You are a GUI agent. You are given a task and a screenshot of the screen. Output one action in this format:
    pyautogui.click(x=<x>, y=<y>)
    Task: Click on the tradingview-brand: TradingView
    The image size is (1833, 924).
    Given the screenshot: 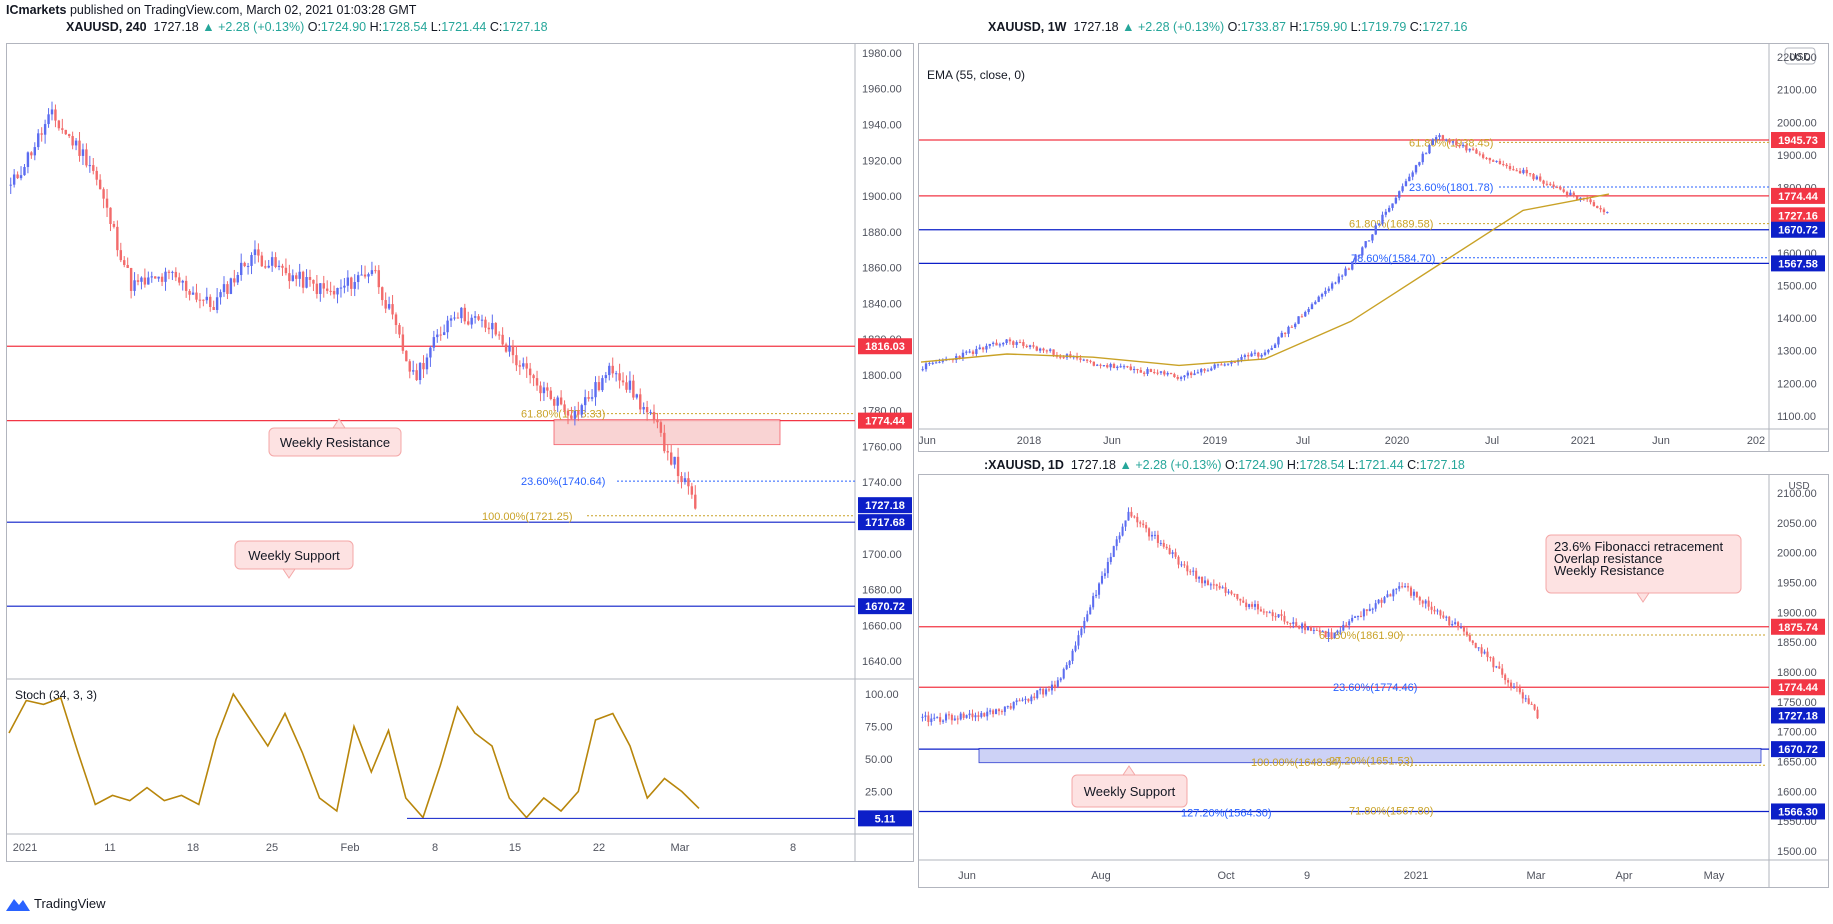 What is the action you would take?
    pyautogui.click(x=56, y=903)
    